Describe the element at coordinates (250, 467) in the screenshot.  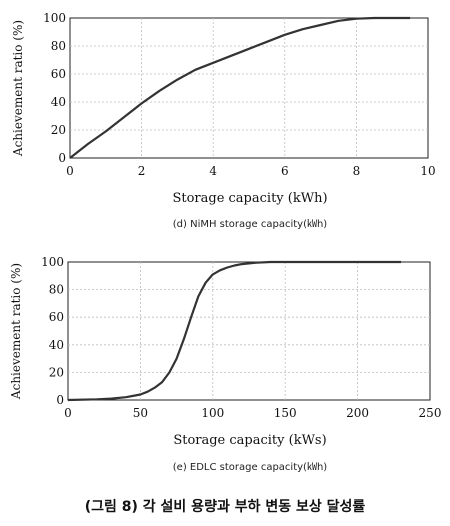
I see `chart-caption: (e) EDLC storage capacity(㎾h)` at that location.